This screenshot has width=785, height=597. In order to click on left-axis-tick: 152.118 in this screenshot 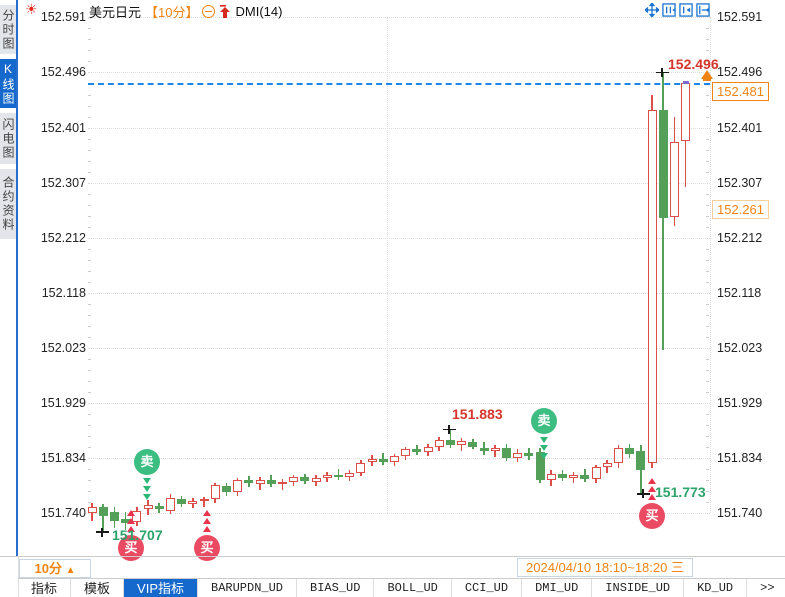, I will do `click(63, 292)`.